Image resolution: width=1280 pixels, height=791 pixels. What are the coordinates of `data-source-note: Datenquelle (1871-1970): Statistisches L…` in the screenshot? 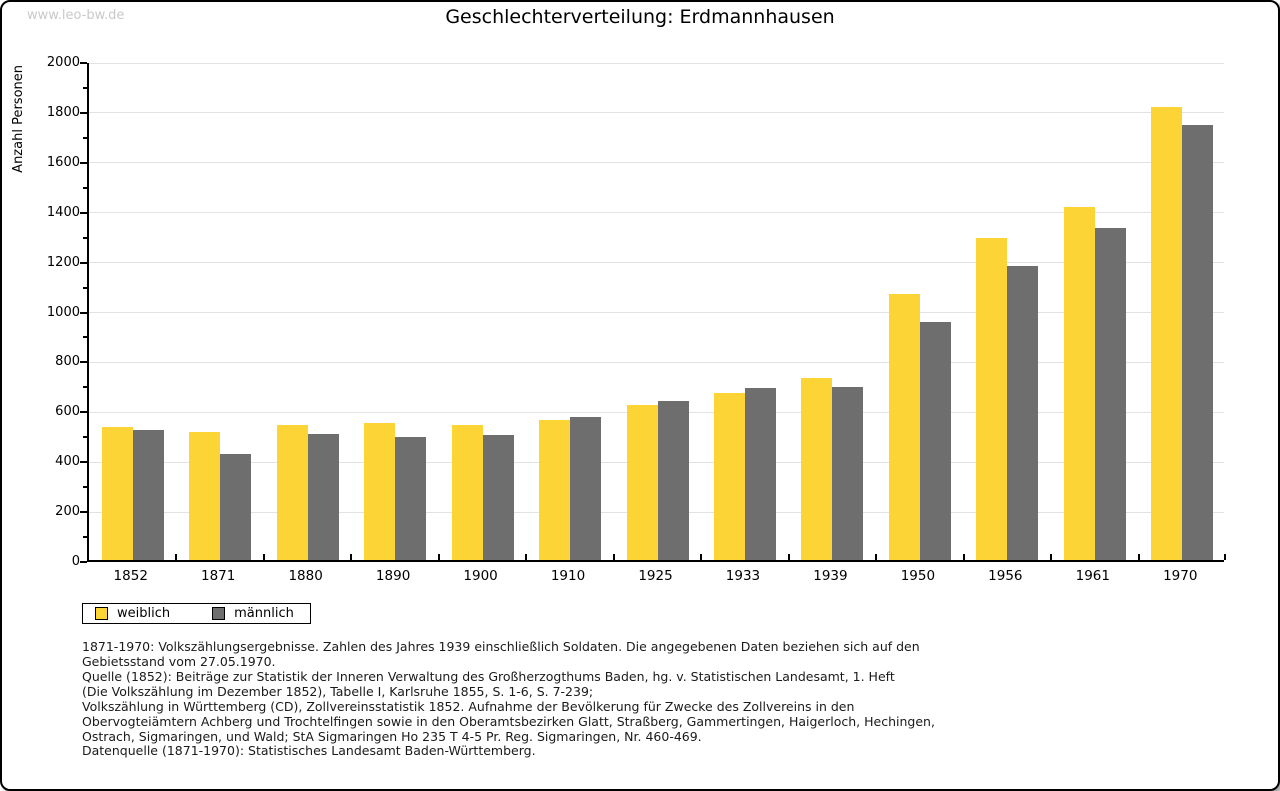 It's located at (309, 750).